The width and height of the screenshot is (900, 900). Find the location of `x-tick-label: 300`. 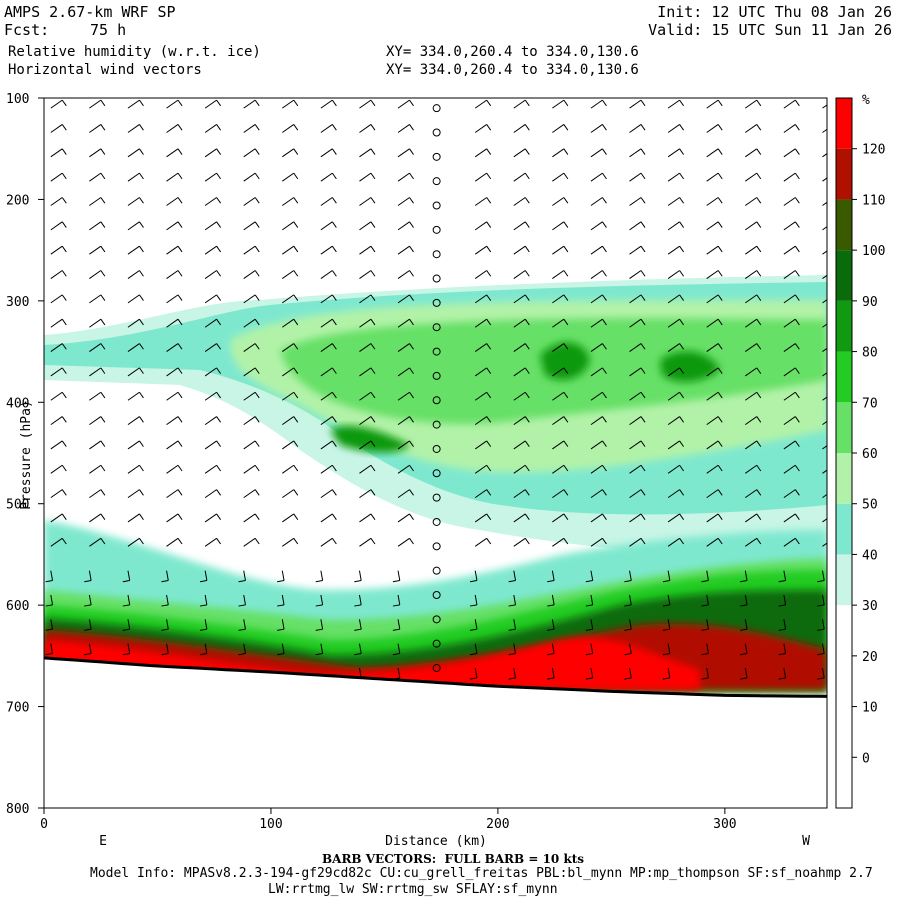

x-tick-label: 300 is located at coordinates (724, 824).